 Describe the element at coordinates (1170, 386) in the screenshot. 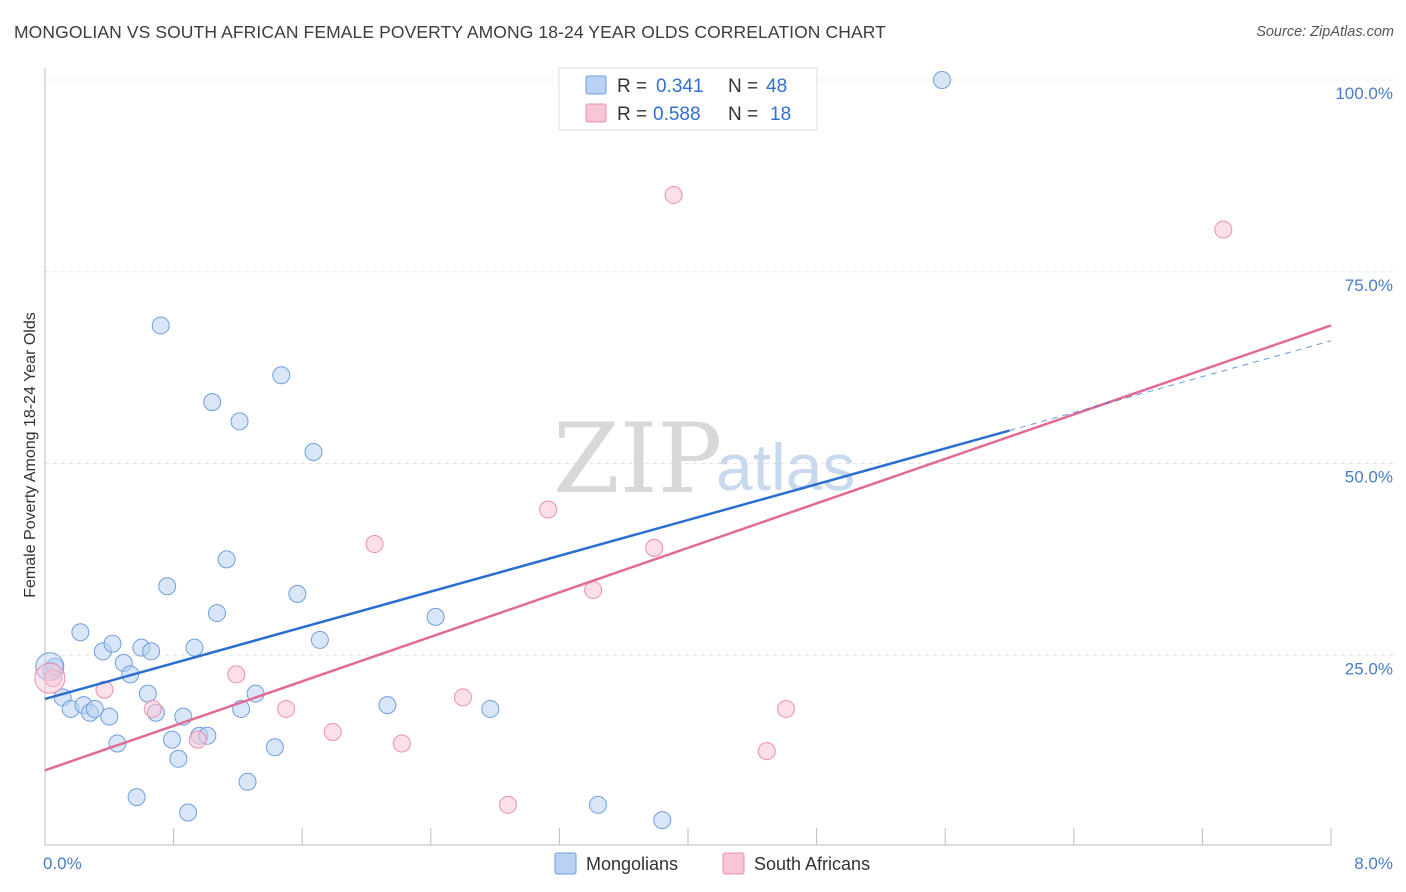

I see `trendline-mongolians-extension` at that location.